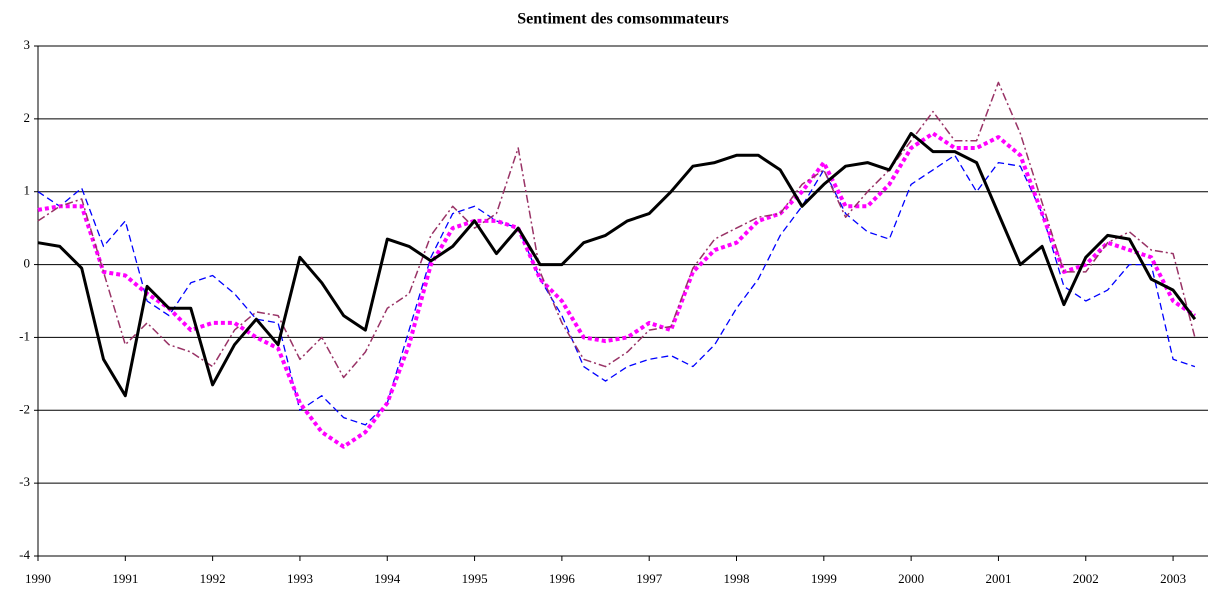  I want to click on x-tick-label: 1998, so click(737, 578).